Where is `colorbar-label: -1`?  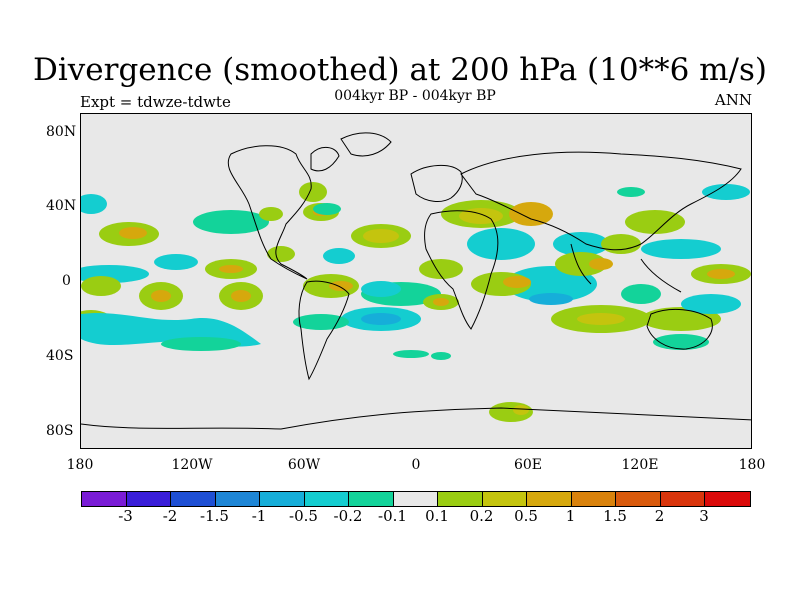
colorbar-label: -1 is located at coordinates (259, 516).